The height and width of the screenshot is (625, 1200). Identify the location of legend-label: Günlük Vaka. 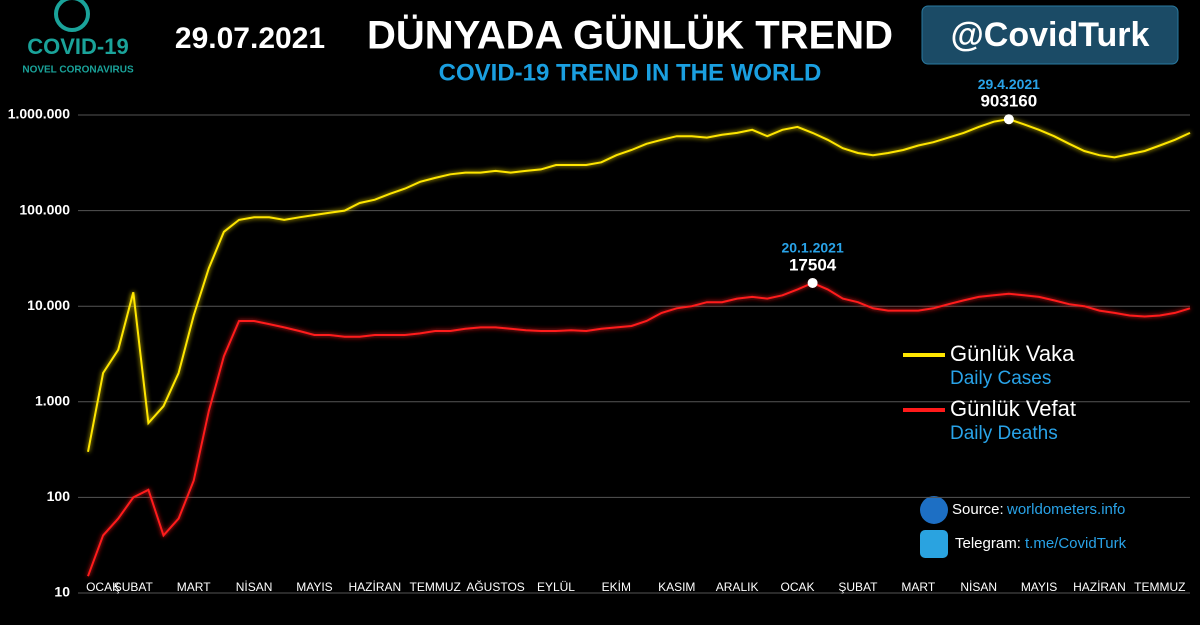
(1012, 353).